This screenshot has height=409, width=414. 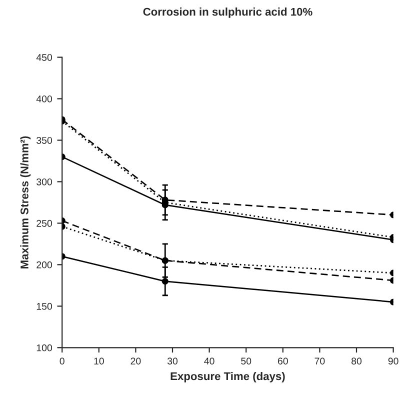 What do you see at coordinates (172, 361) in the screenshot?
I see `x-tick-label: 30` at bounding box center [172, 361].